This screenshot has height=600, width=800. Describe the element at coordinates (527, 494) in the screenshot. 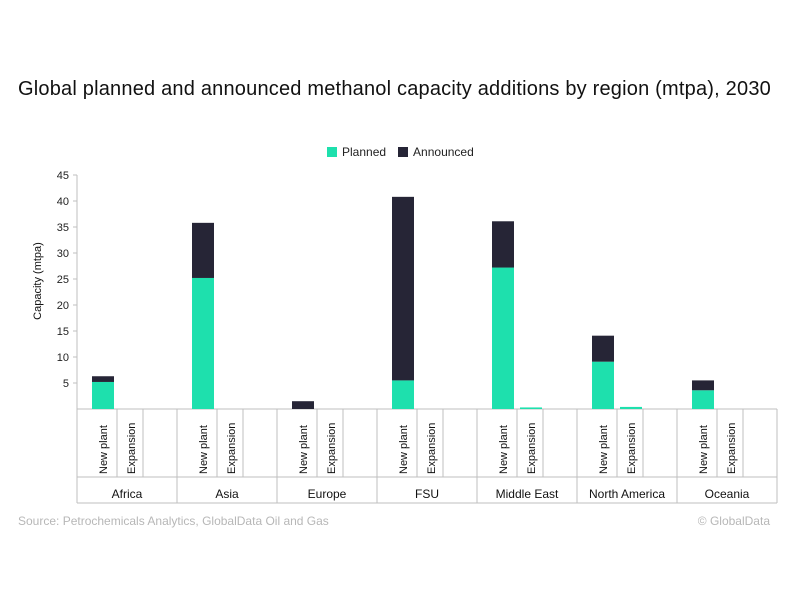

I see `group-label: Middle East` at that location.